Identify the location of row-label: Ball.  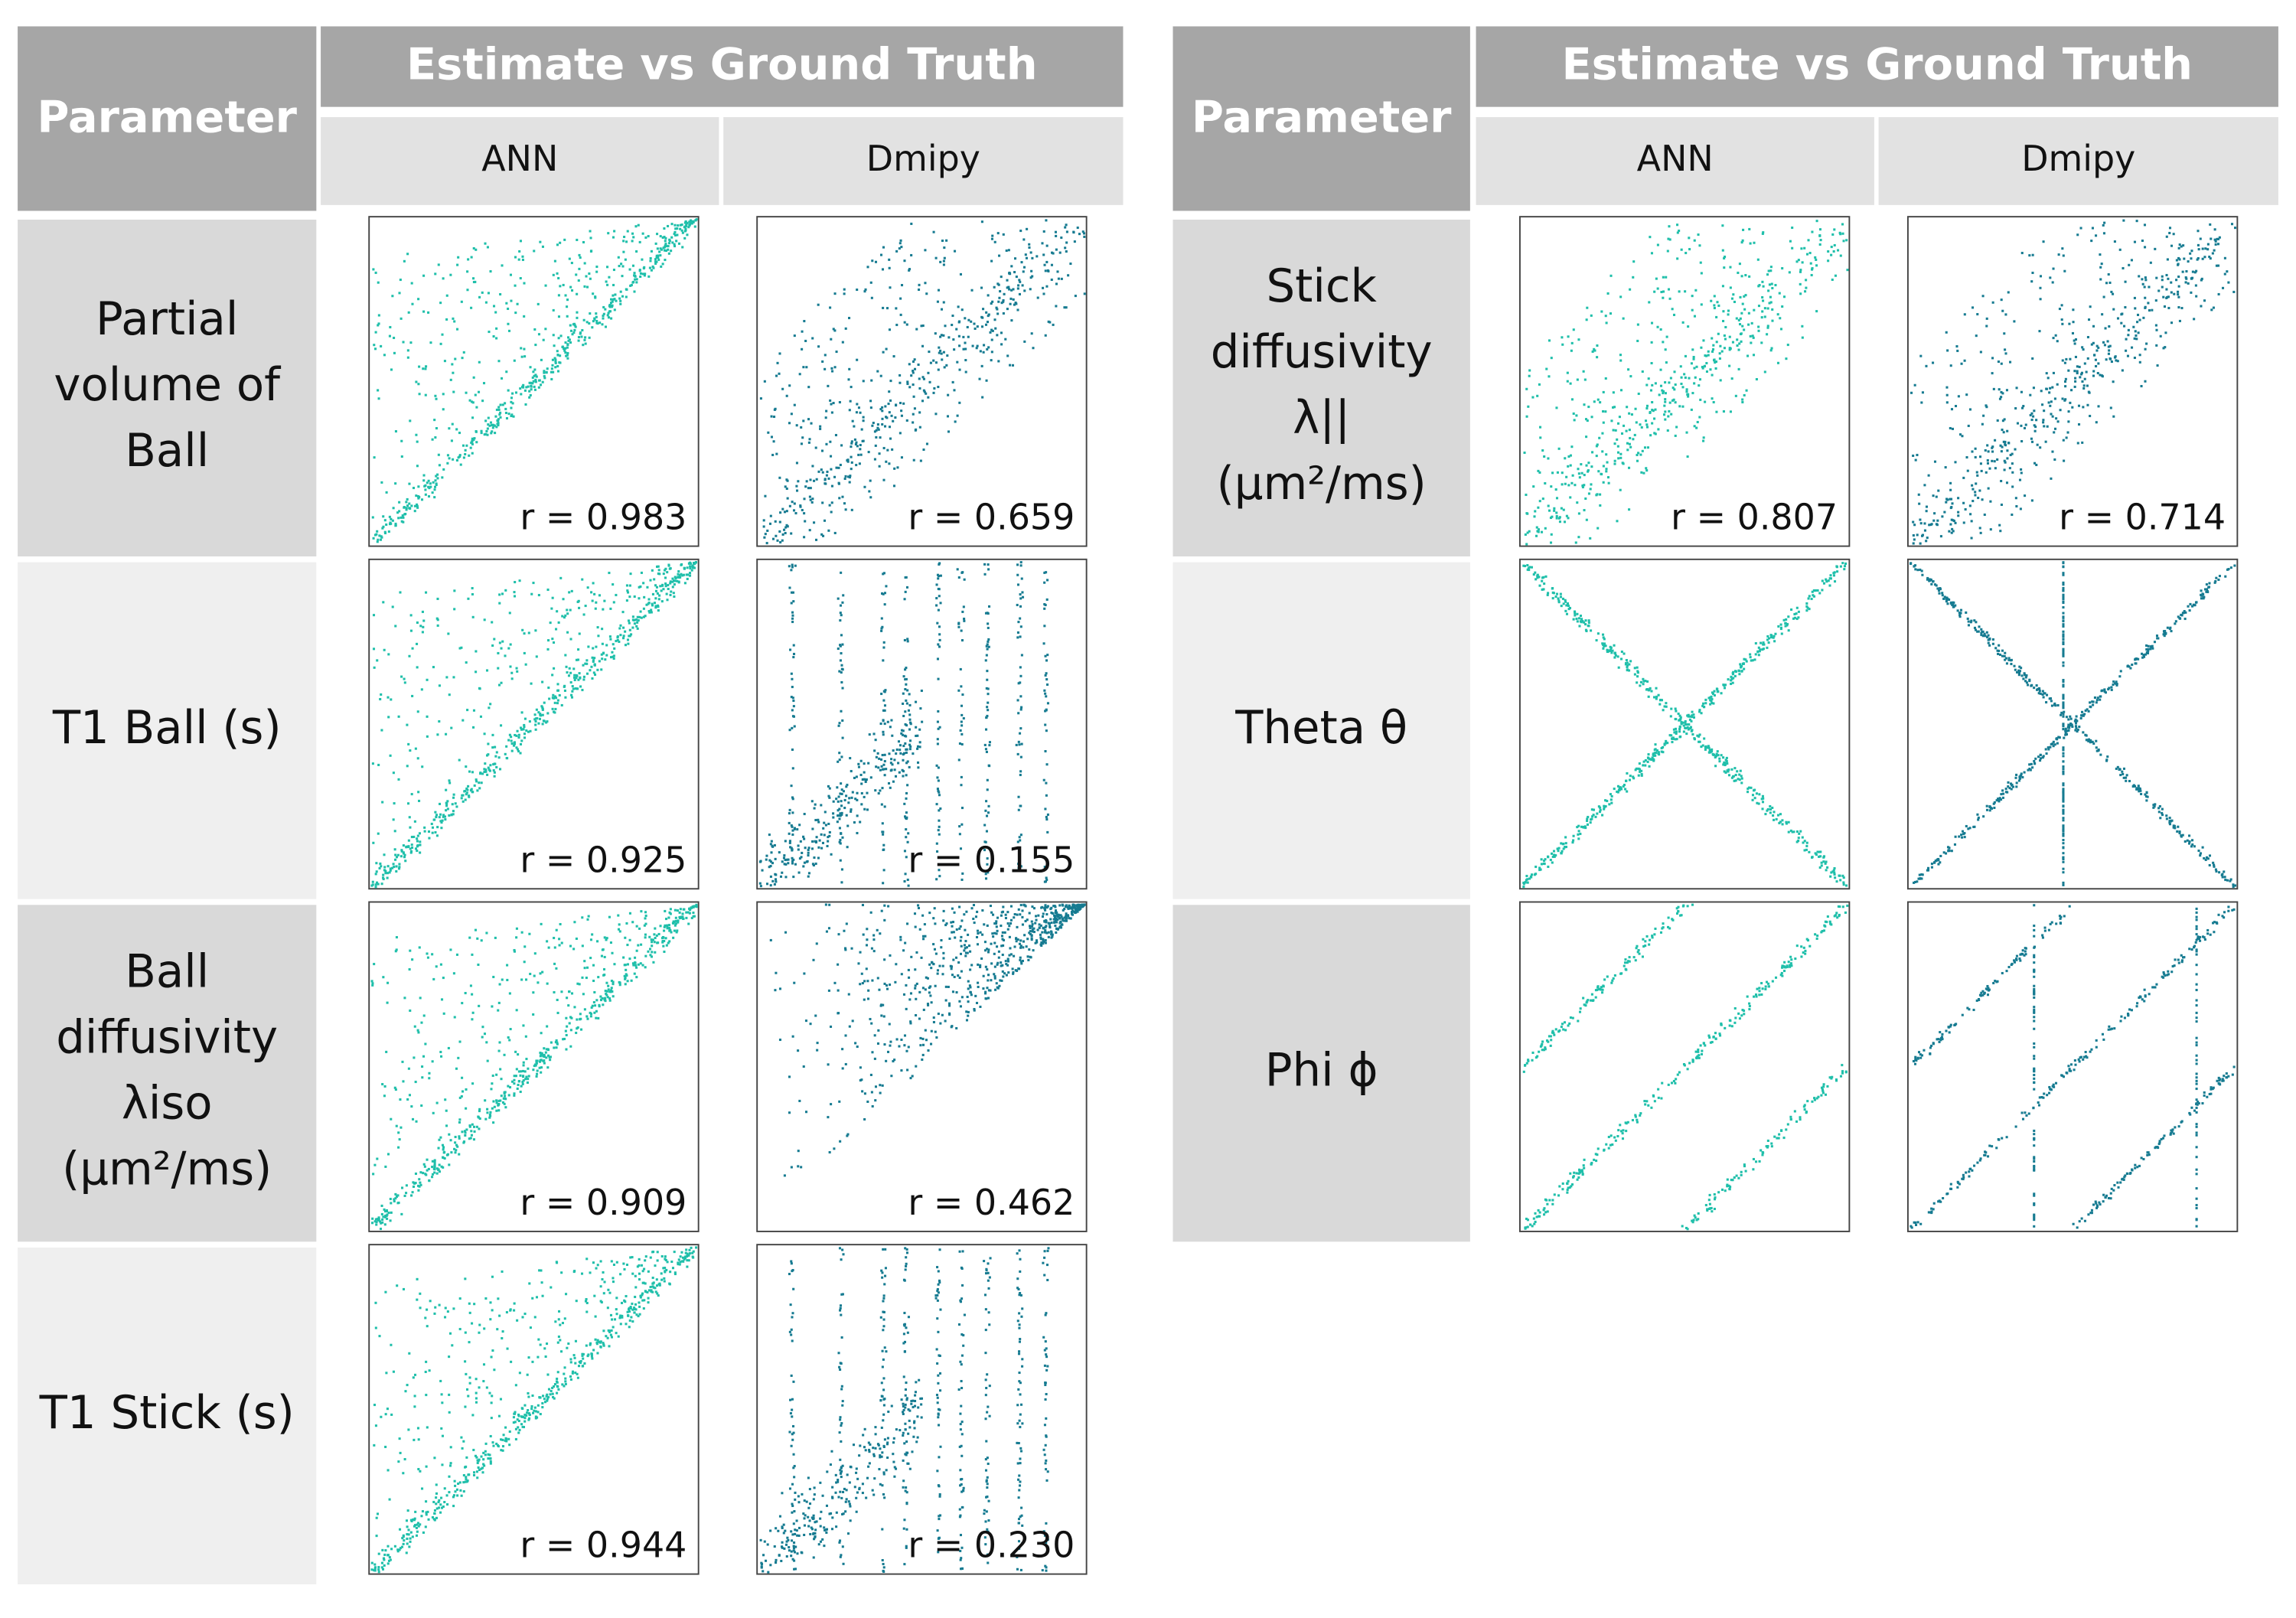
(167, 970).